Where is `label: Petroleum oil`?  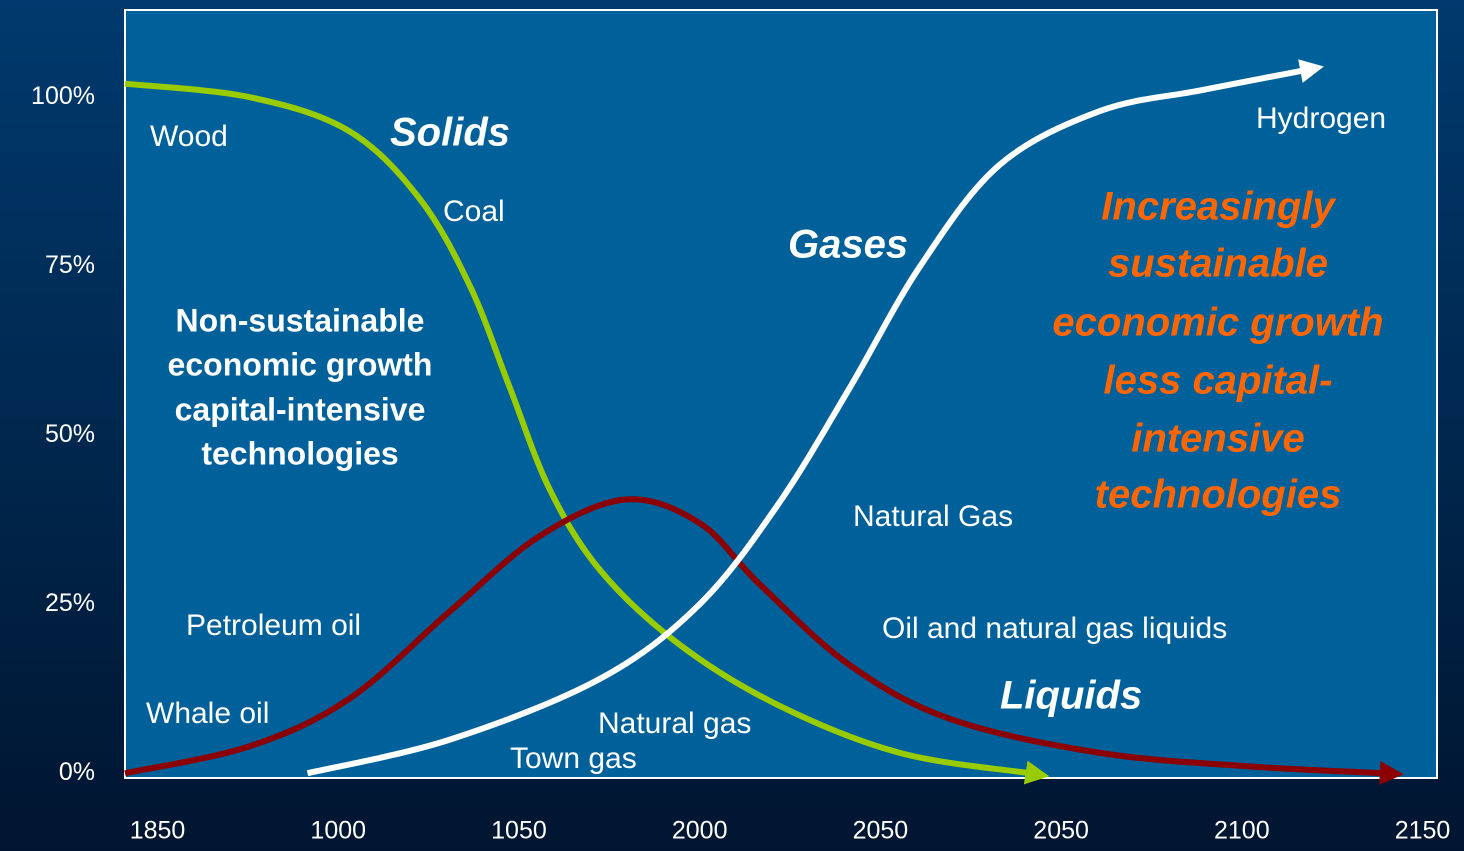
label: Petroleum oil is located at coordinates (273, 625).